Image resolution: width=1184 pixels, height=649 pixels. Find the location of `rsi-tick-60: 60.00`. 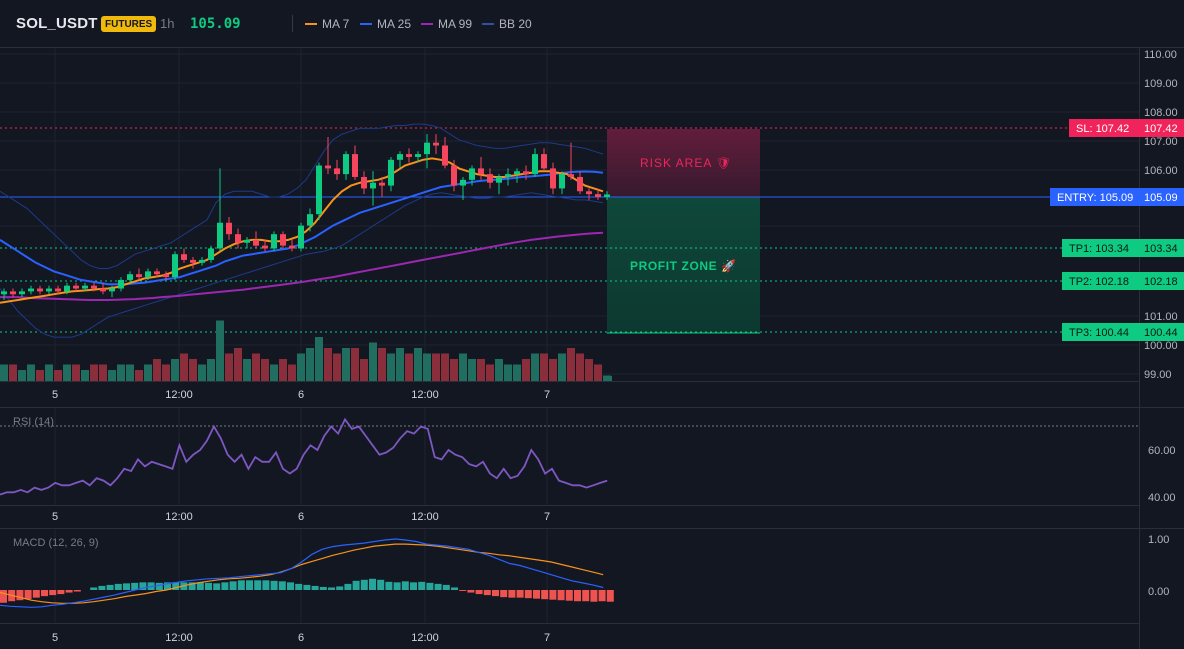

rsi-tick-60: 60.00 is located at coordinates (1162, 451).